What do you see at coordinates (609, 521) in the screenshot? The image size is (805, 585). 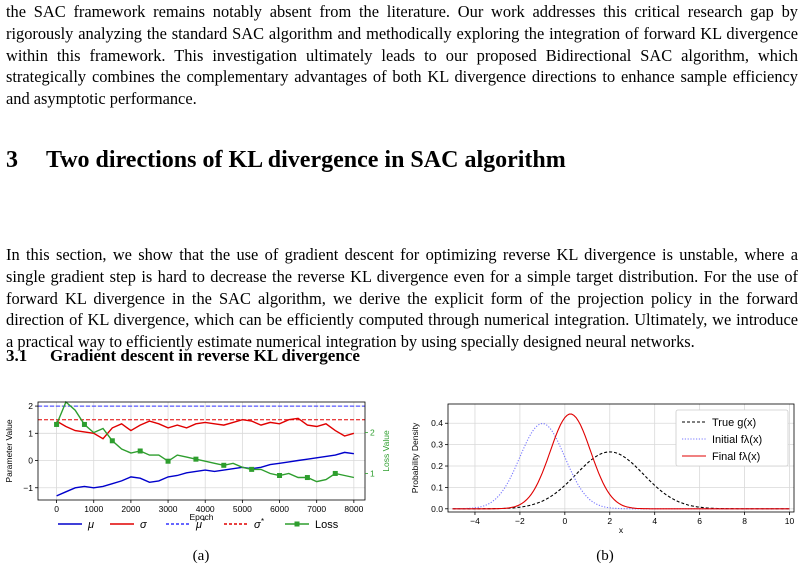 I see `x-tick-label: 2` at bounding box center [609, 521].